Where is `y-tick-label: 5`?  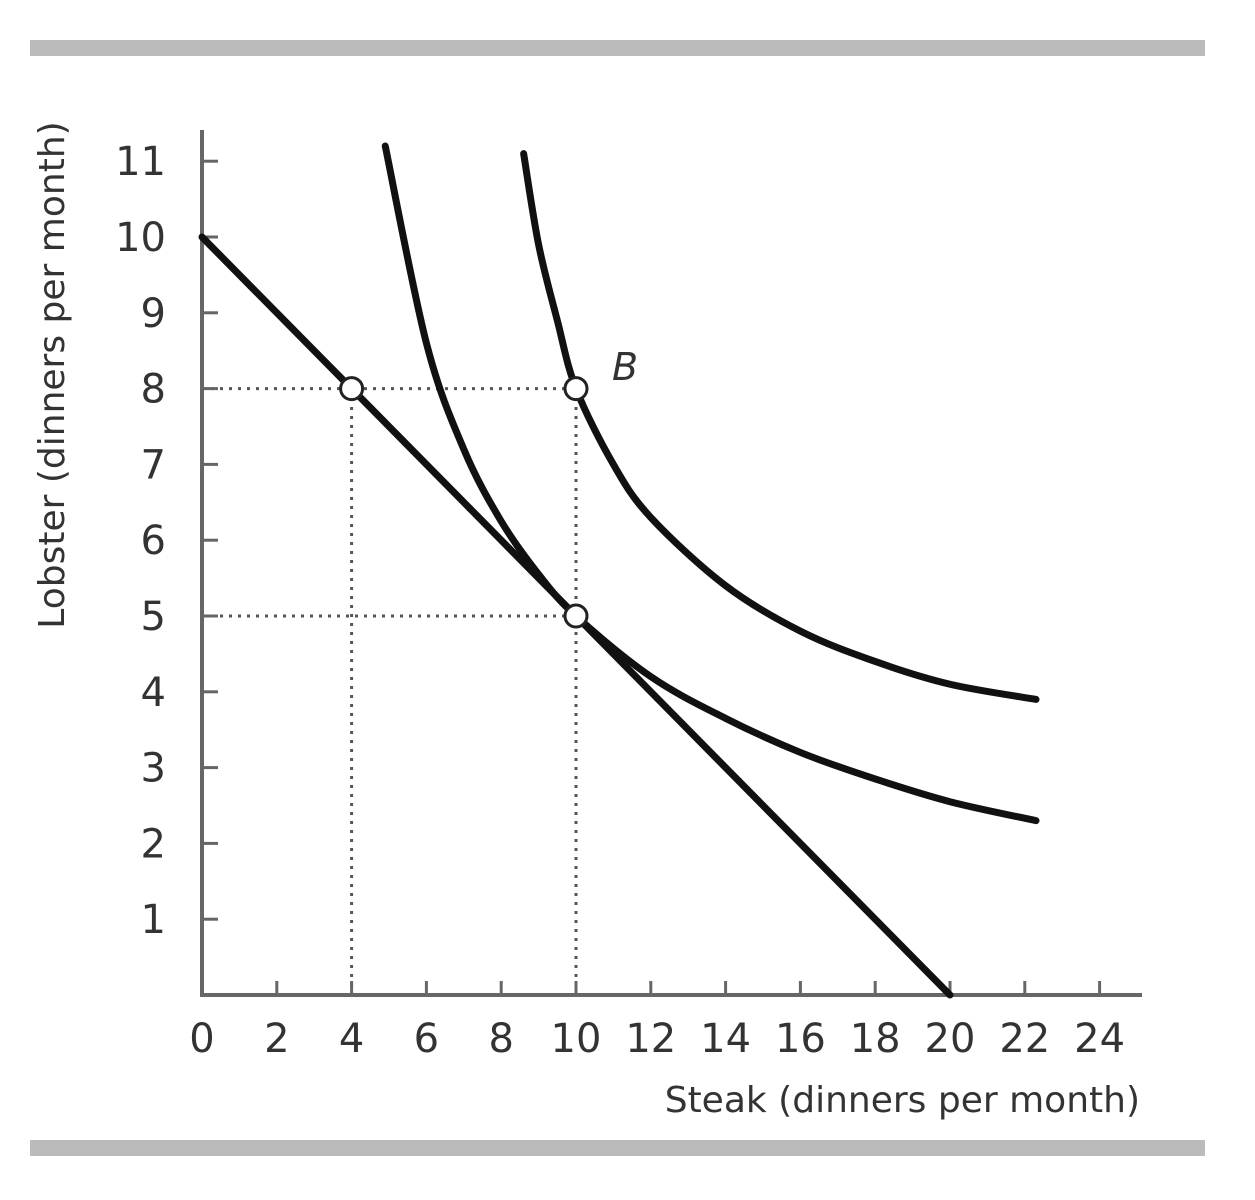 y-tick-label: 5 is located at coordinates (153, 617).